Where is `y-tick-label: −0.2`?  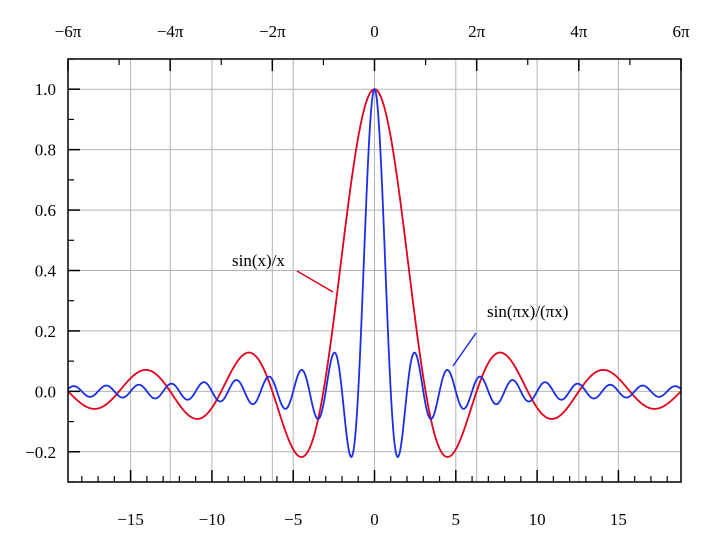
y-tick-label: −0.2 is located at coordinates (40, 452).